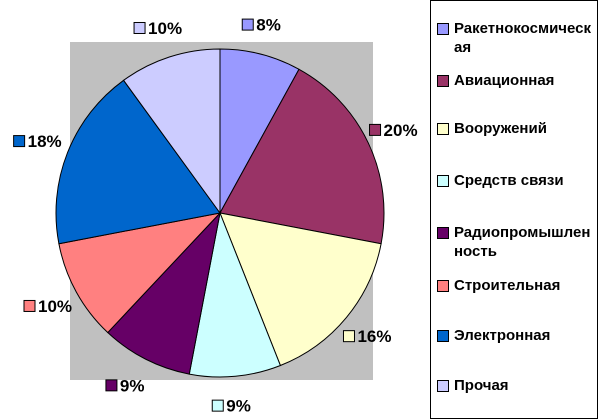 Image resolution: width=598 pixels, height=419 pixels. Describe the element at coordinates (502, 335) in the screenshot. I see `legend-label: Электронная` at that location.